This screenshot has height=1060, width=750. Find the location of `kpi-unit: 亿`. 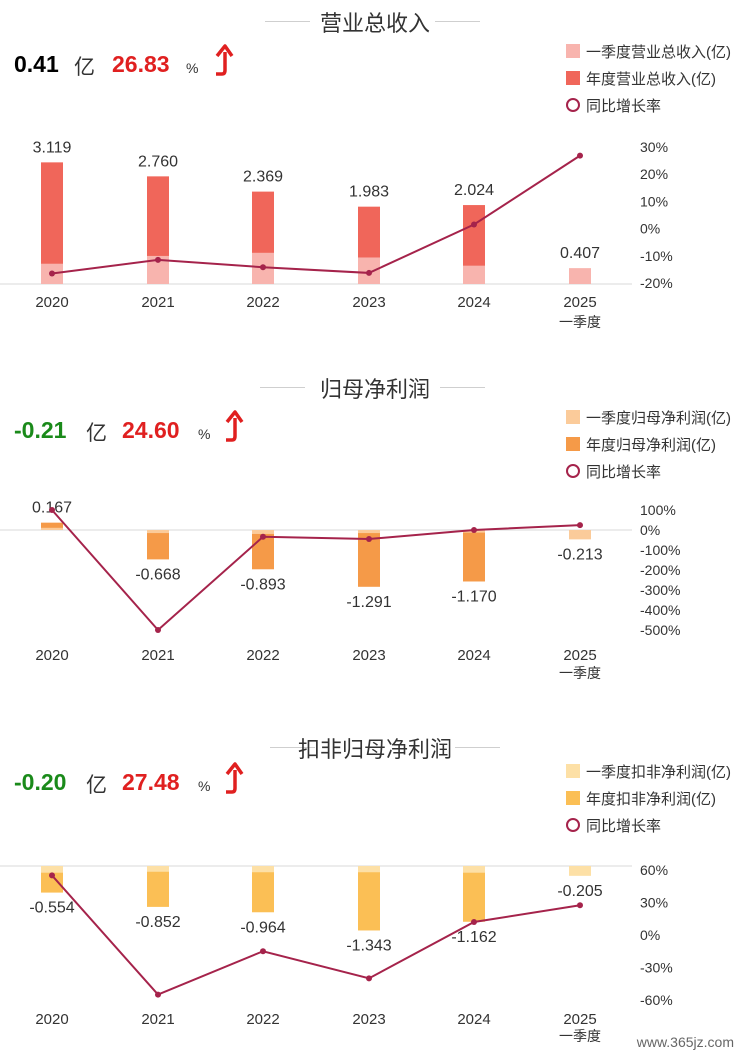

kpi-unit: 亿 is located at coordinates (96, 785).